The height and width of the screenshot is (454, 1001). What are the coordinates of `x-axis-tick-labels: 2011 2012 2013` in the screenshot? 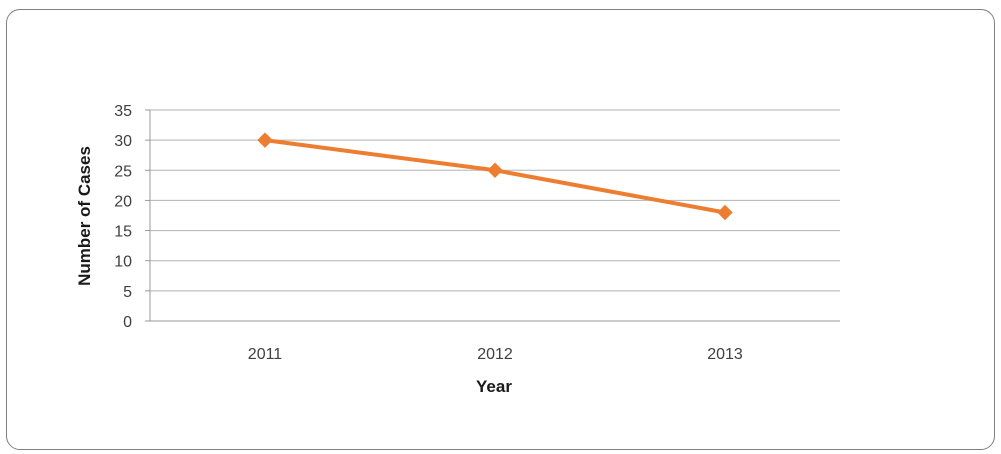 It's located at (495, 354).